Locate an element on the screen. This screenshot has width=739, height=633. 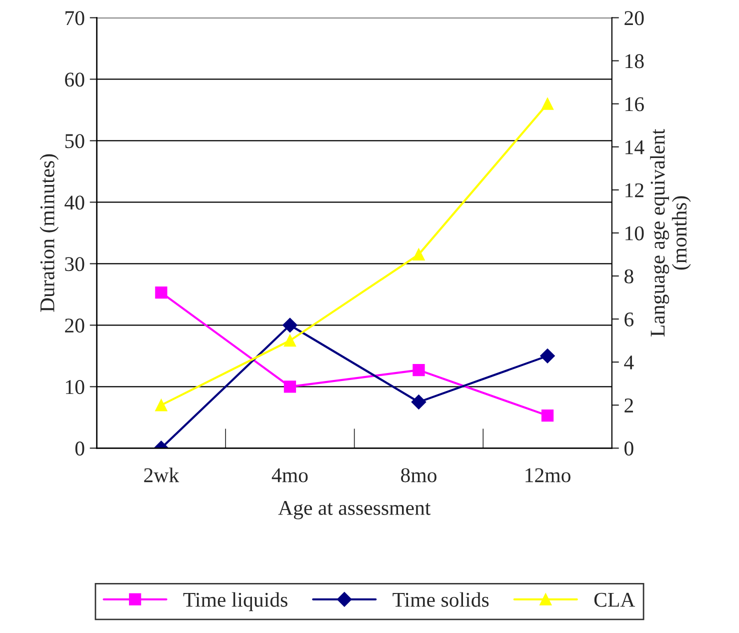
y-tick-label: 0 is located at coordinates (79, 449).